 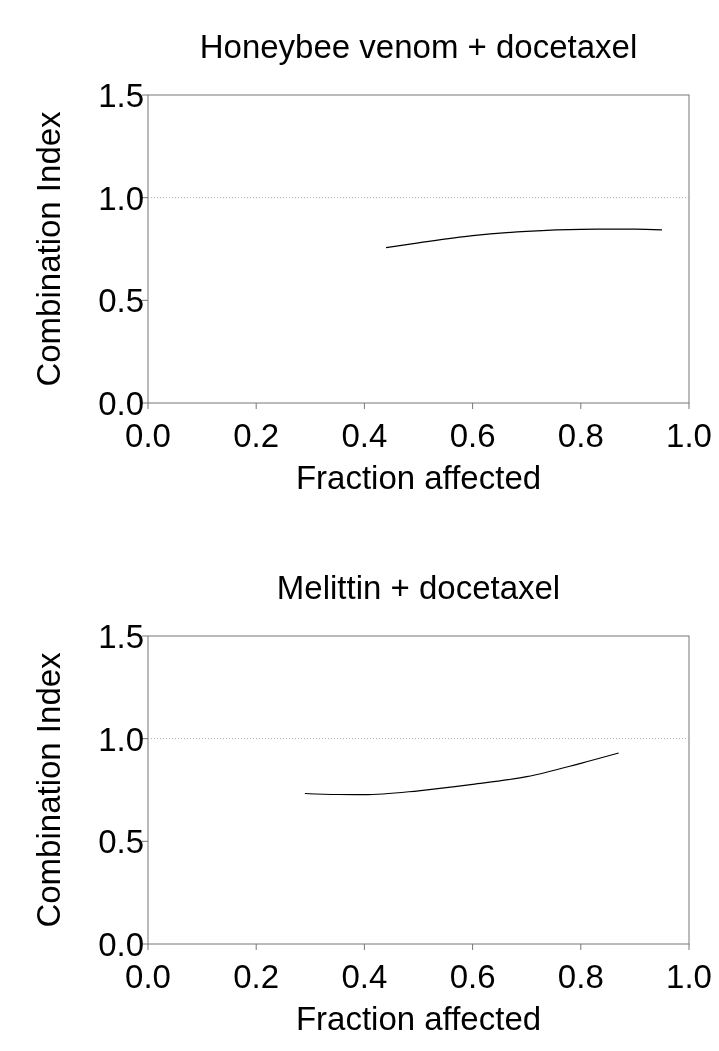 What do you see at coordinates (418, 46) in the screenshot?
I see `chart-title: Honeybee venom + docetaxel` at bounding box center [418, 46].